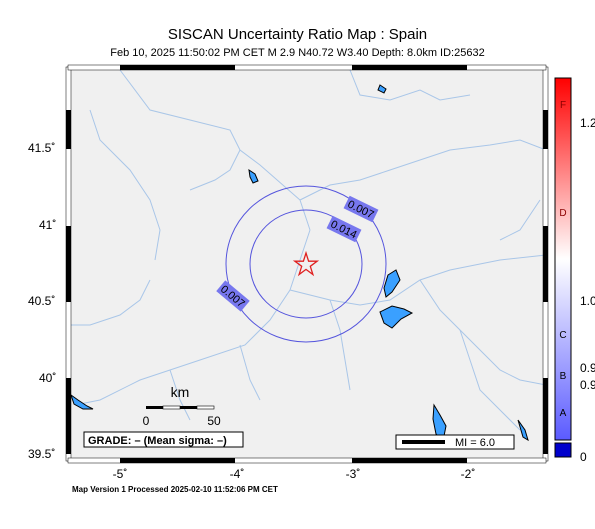 Image resolution: width=595 pixels, height=529 pixels. Describe the element at coordinates (587, 123) in the screenshot. I see `colorbar-value: 1.2` at that location.